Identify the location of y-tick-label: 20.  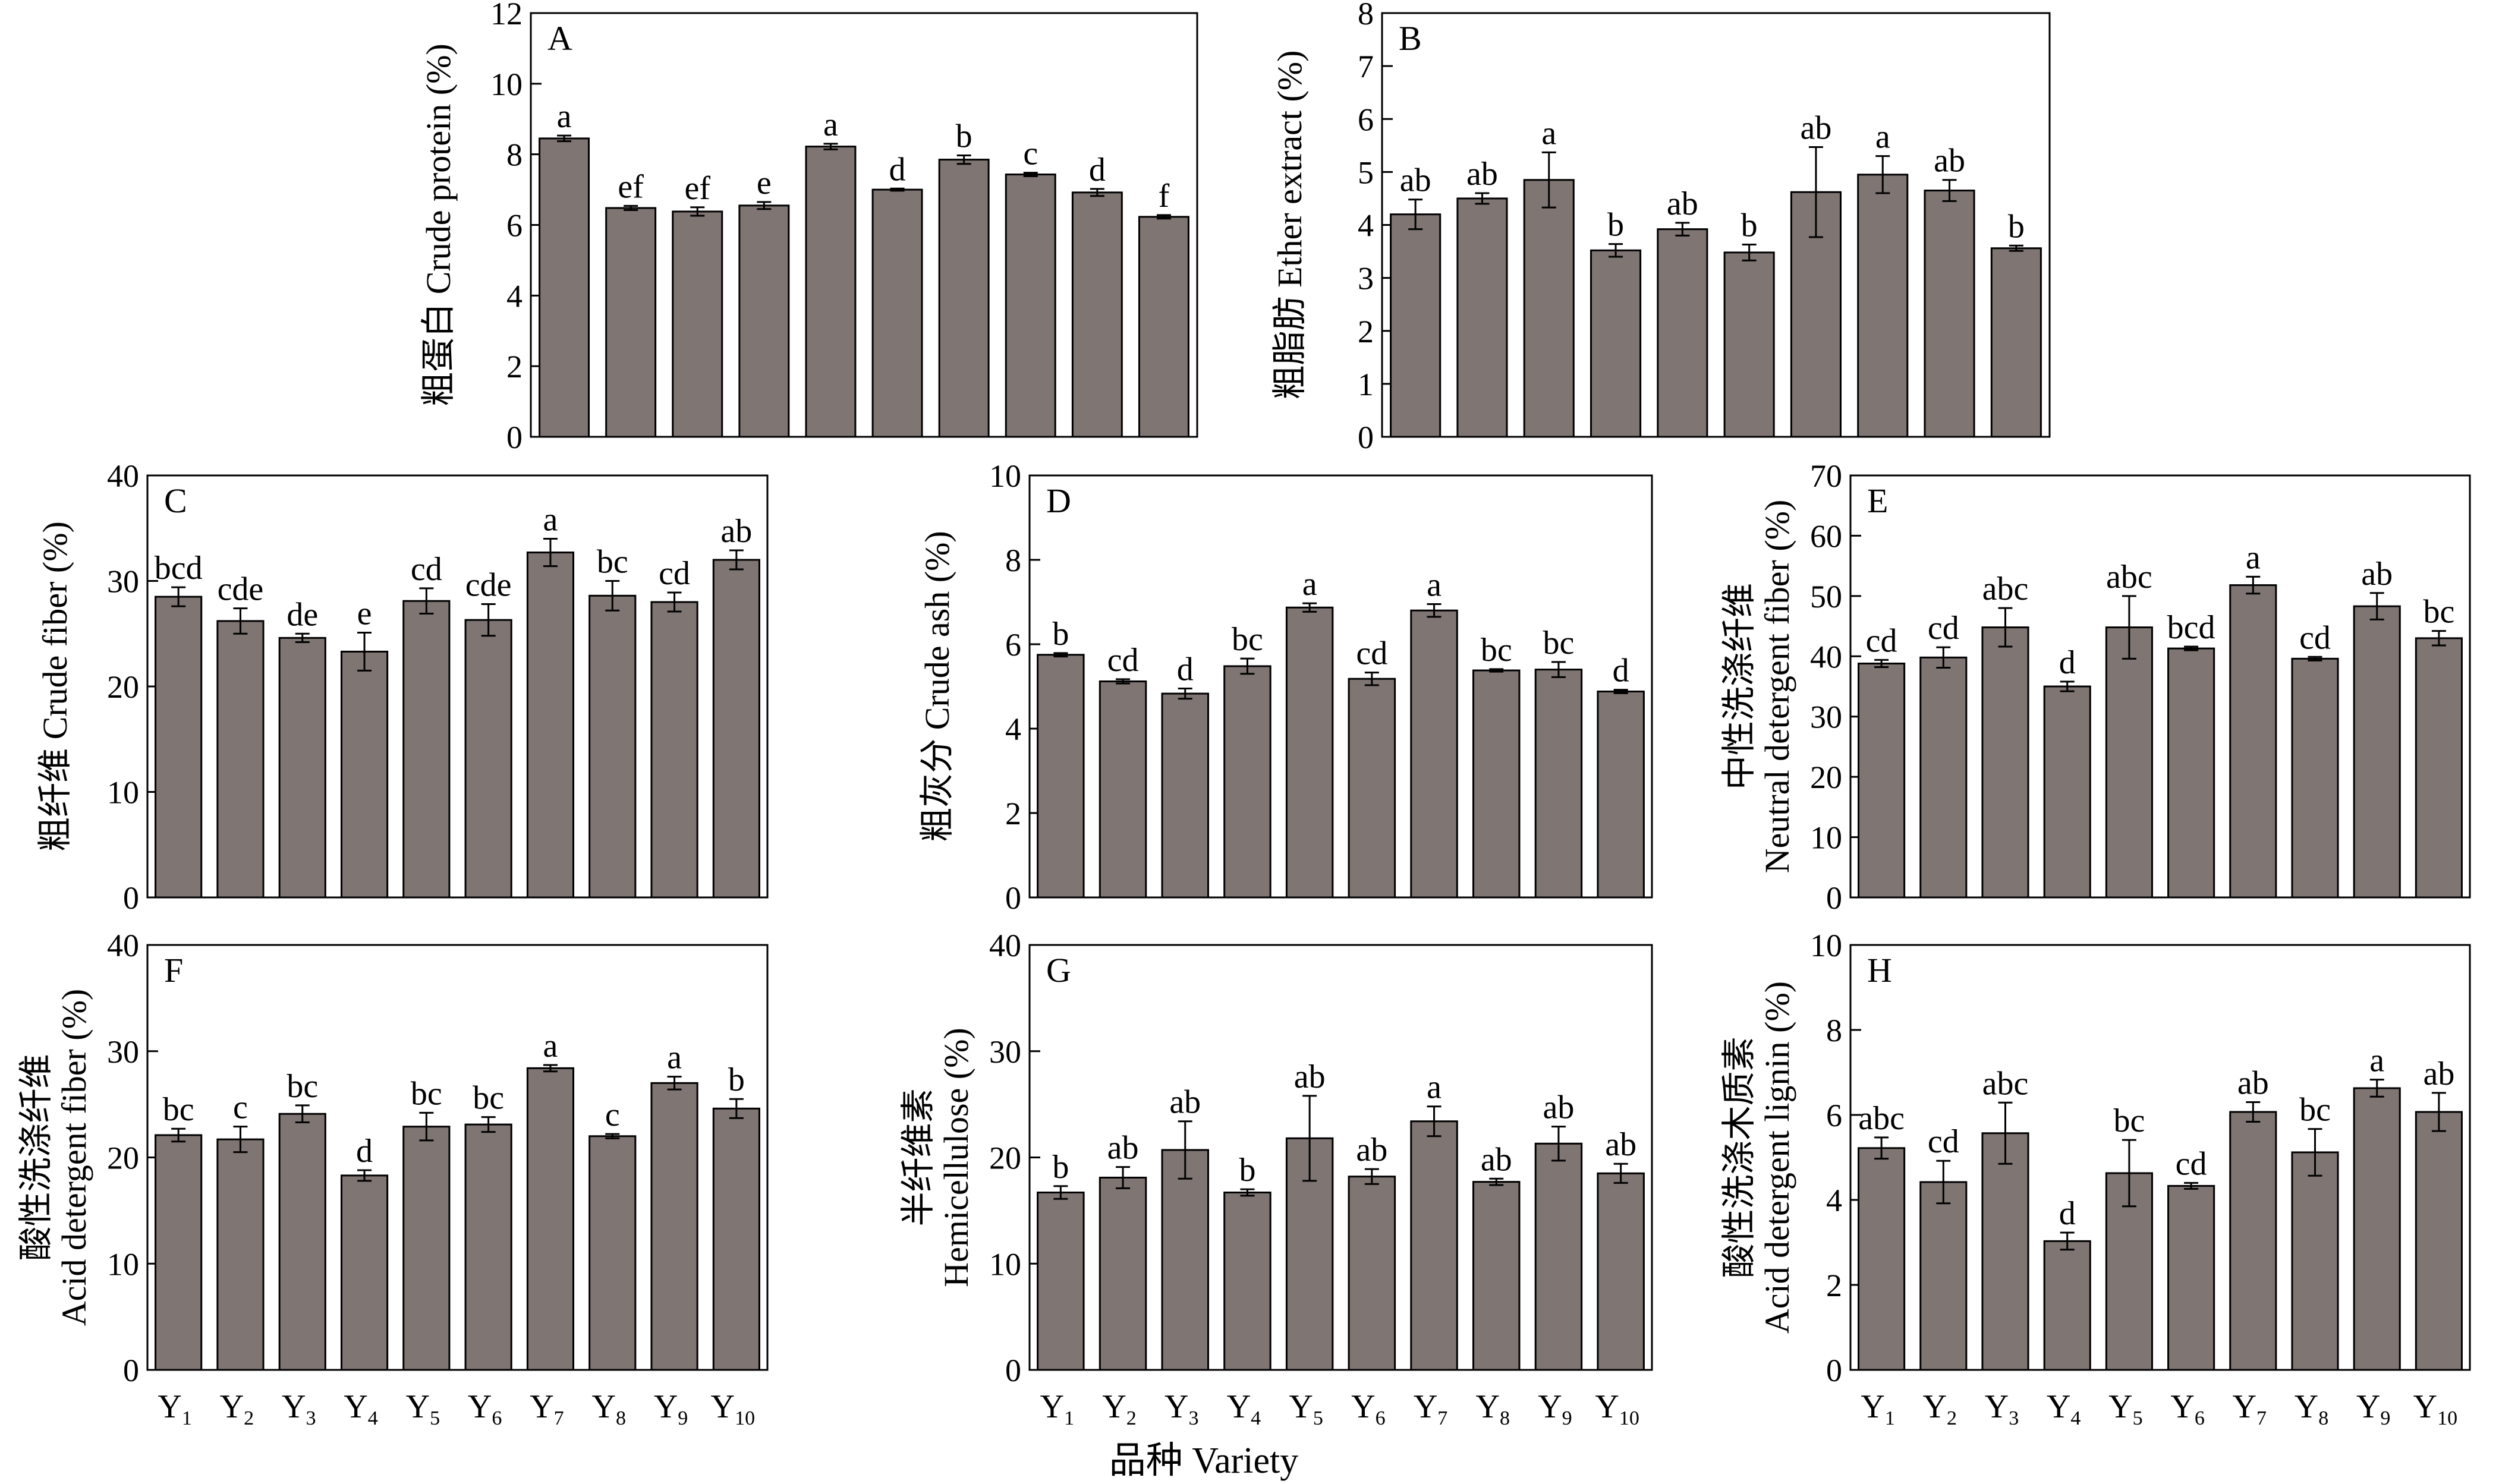
(1005, 1158).